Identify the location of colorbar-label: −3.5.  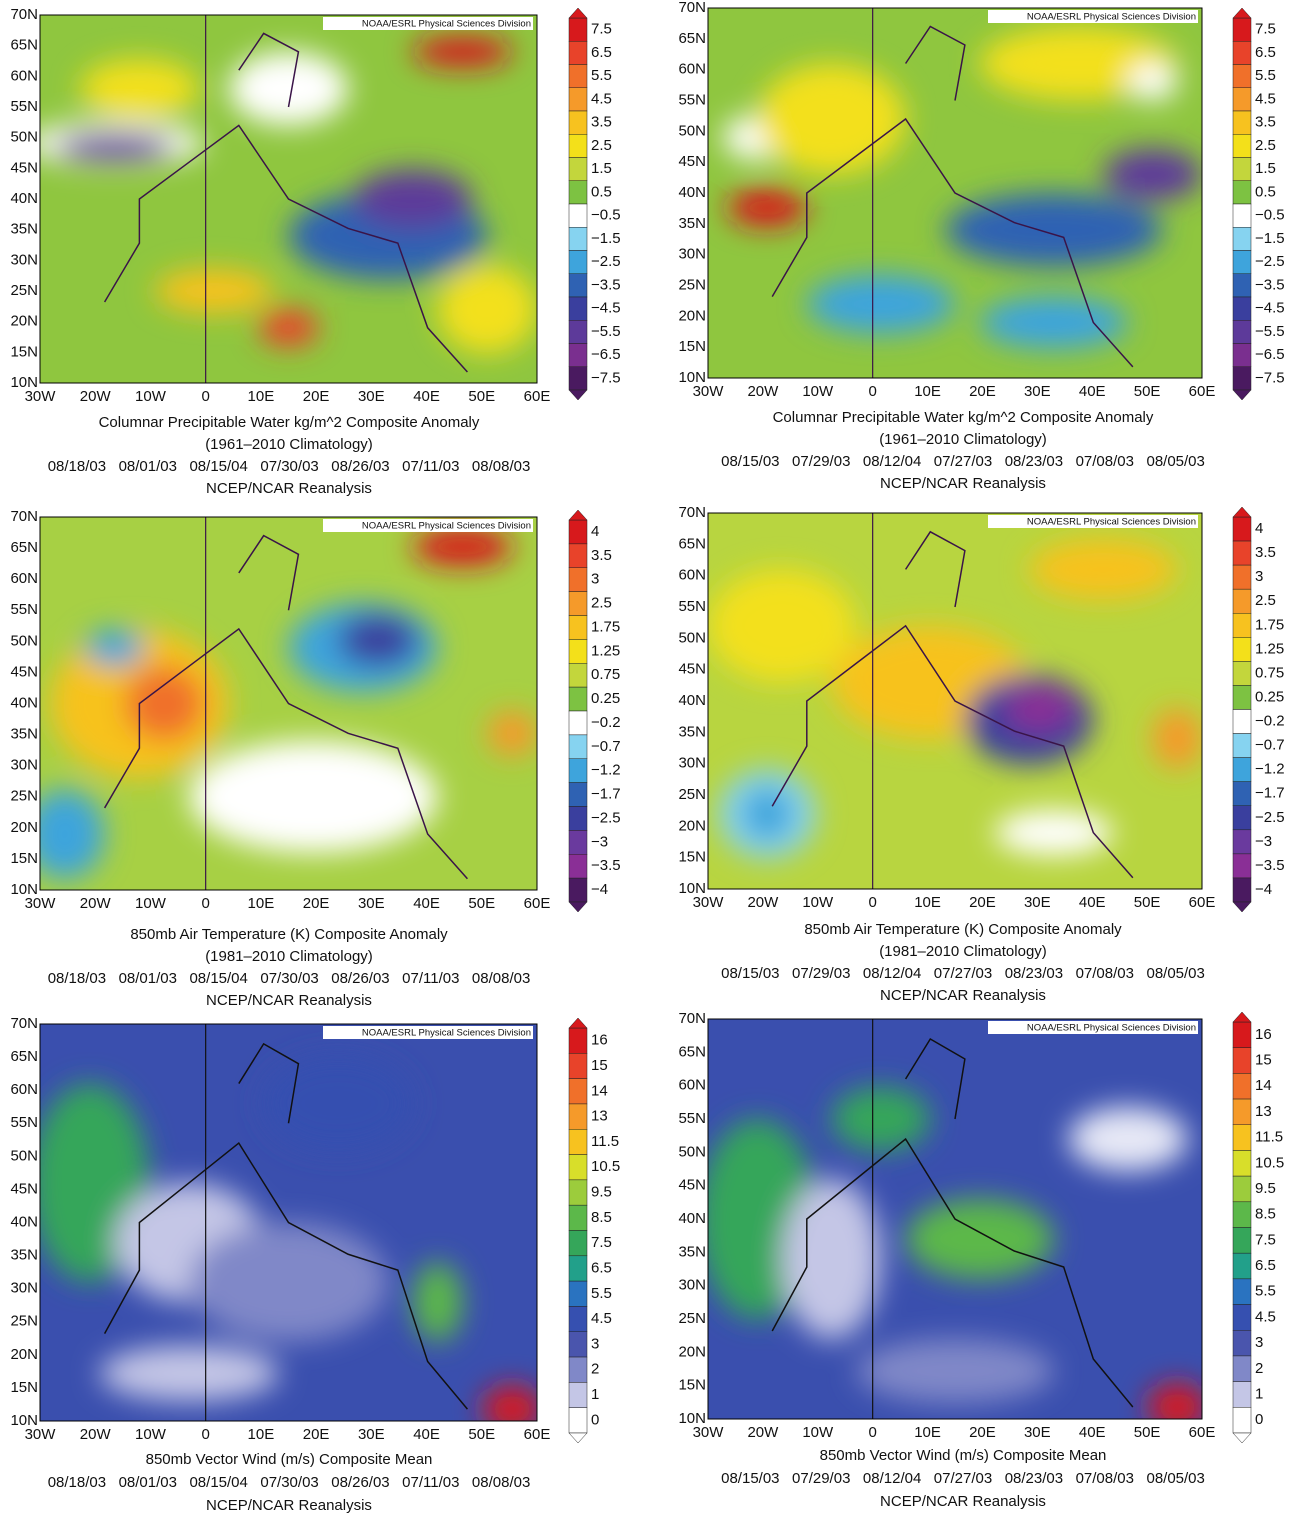
(1270, 284).